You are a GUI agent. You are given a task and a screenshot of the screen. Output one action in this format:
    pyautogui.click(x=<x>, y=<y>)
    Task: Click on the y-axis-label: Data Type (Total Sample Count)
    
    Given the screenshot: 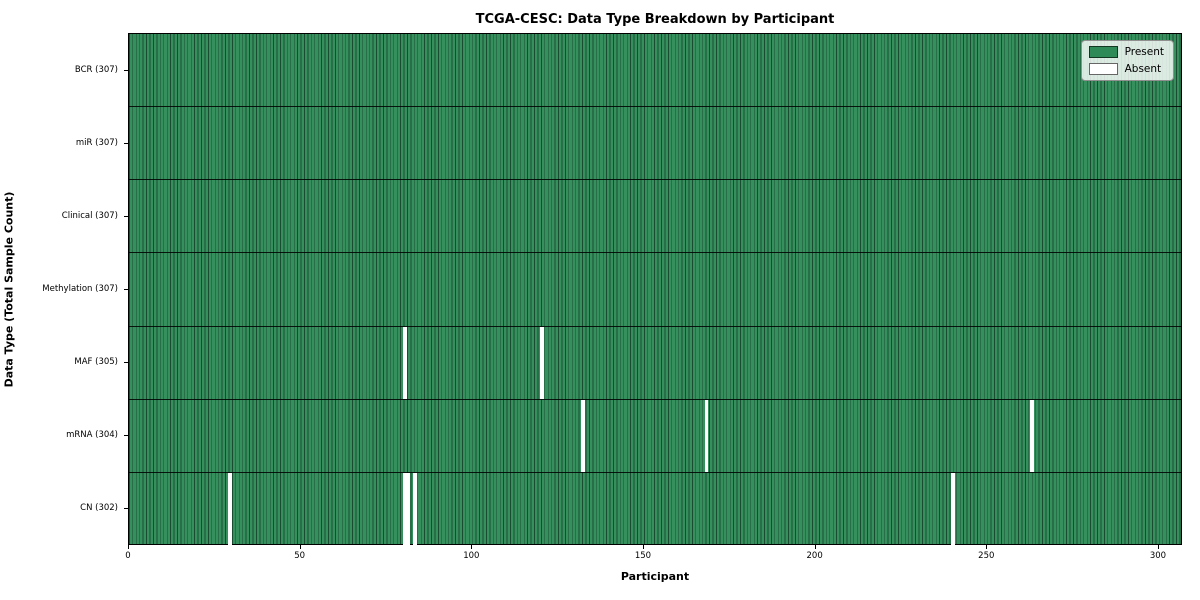 What is the action you would take?
    pyautogui.click(x=9, y=289)
    